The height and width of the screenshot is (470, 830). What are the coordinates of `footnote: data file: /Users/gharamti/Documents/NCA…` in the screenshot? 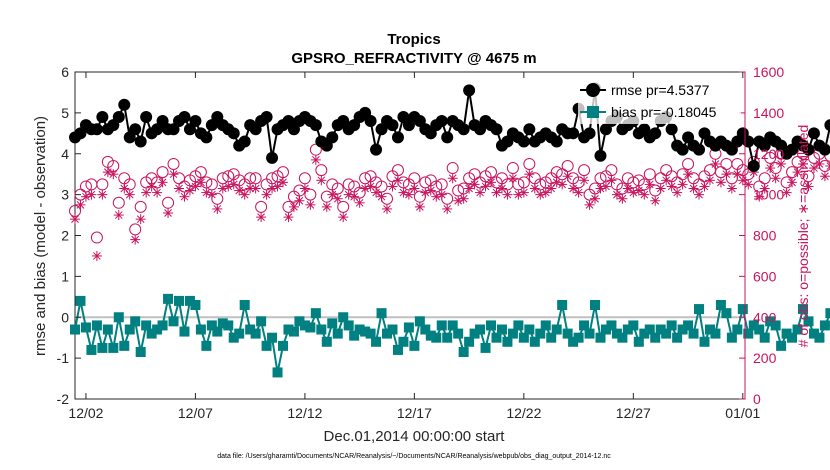 It's located at (414, 456).